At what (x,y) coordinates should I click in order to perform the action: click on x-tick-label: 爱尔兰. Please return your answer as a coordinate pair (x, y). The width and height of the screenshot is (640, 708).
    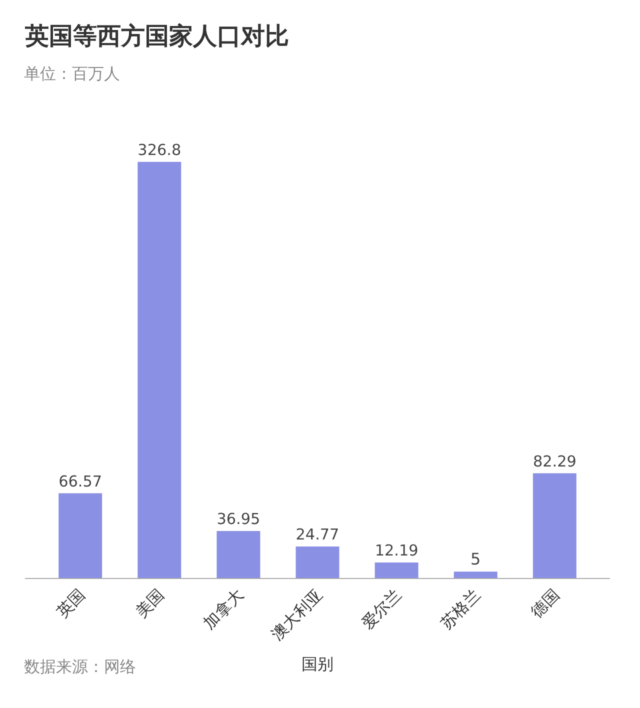
    Looking at the image, I should click on (382, 609).